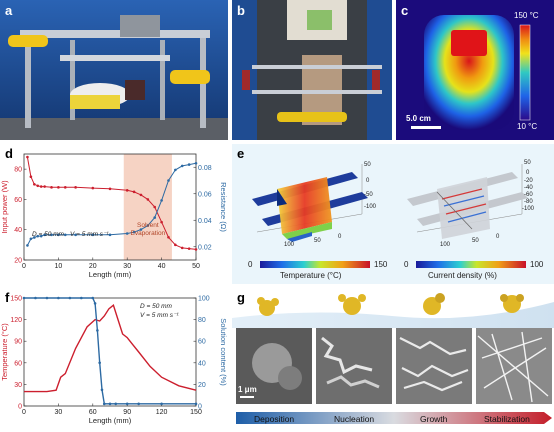 This screenshot has height=432, width=554. Describe the element at coordinates (205, 221) in the screenshot. I see `y-right-tick-label: 0.04` at that location.